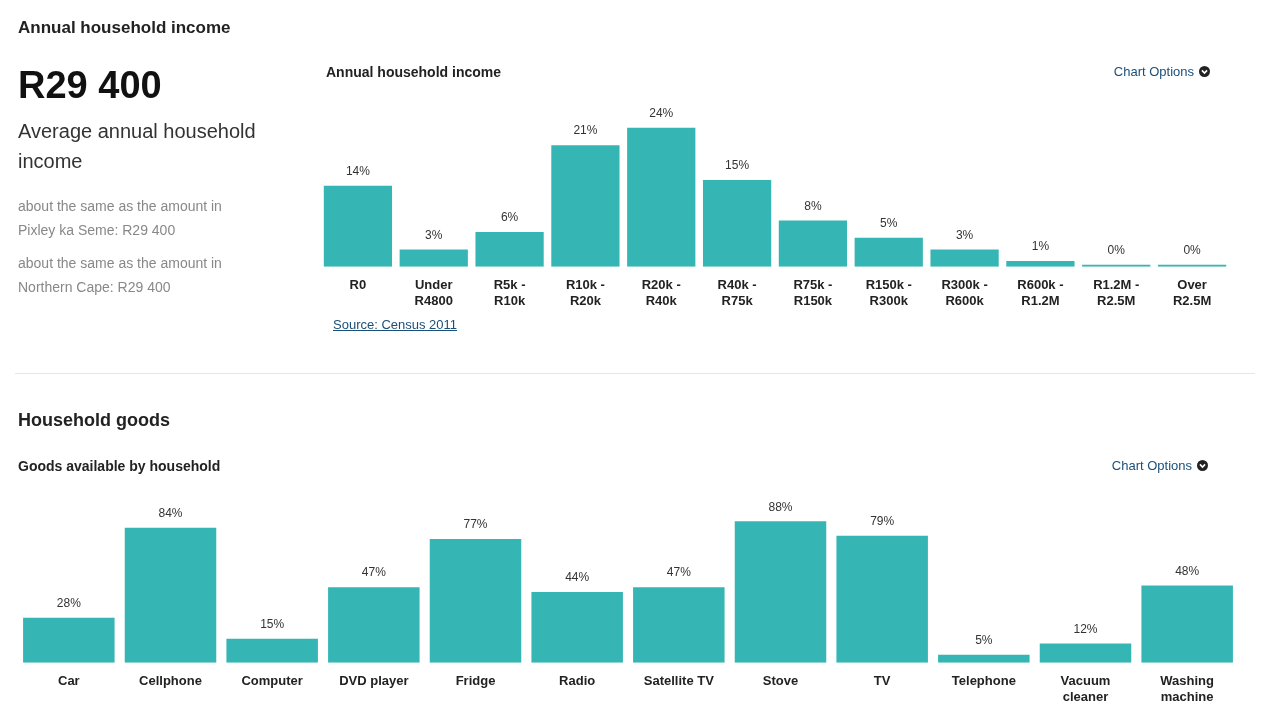 The height and width of the screenshot is (715, 1285). Describe the element at coordinates (358, 171) in the screenshot. I see `data-label: 14%` at that location.